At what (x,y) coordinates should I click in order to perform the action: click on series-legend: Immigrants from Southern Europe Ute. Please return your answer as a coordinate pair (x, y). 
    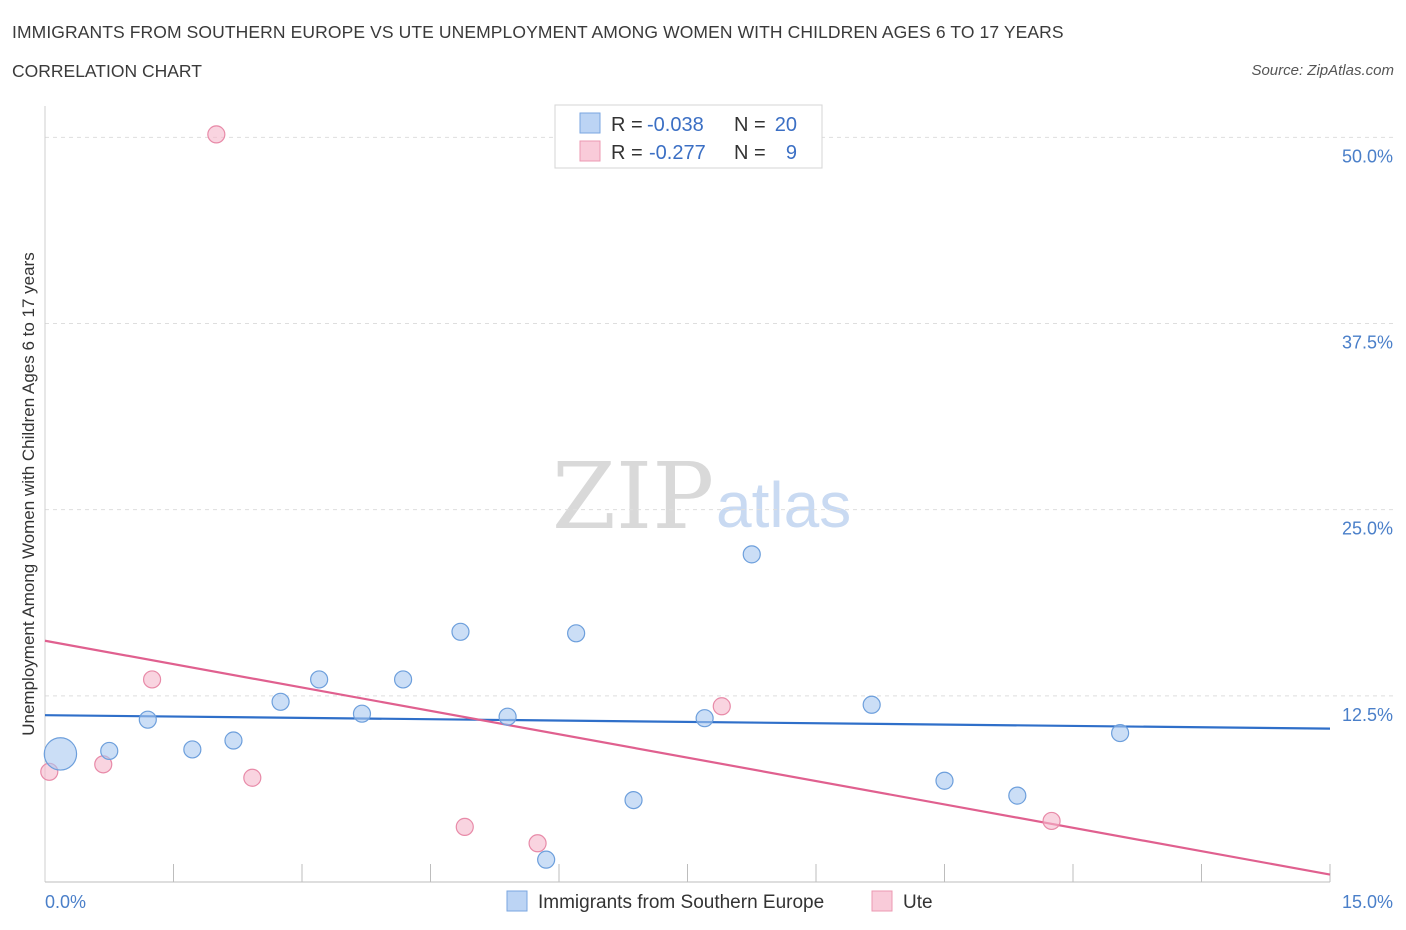
    Looking at the image, I should click on (719, 901).